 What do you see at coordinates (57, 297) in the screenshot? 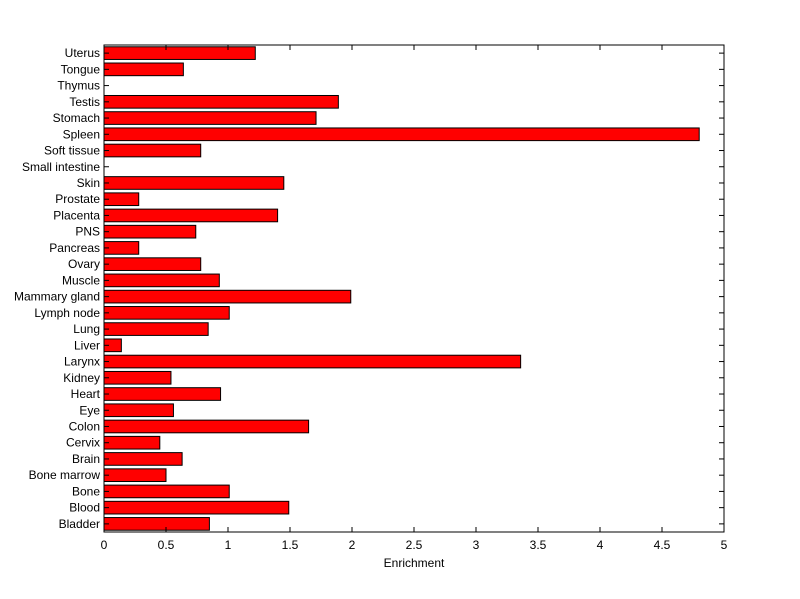
I see `y-tick-label: Mammary gland` at bounding box center [57, 297].